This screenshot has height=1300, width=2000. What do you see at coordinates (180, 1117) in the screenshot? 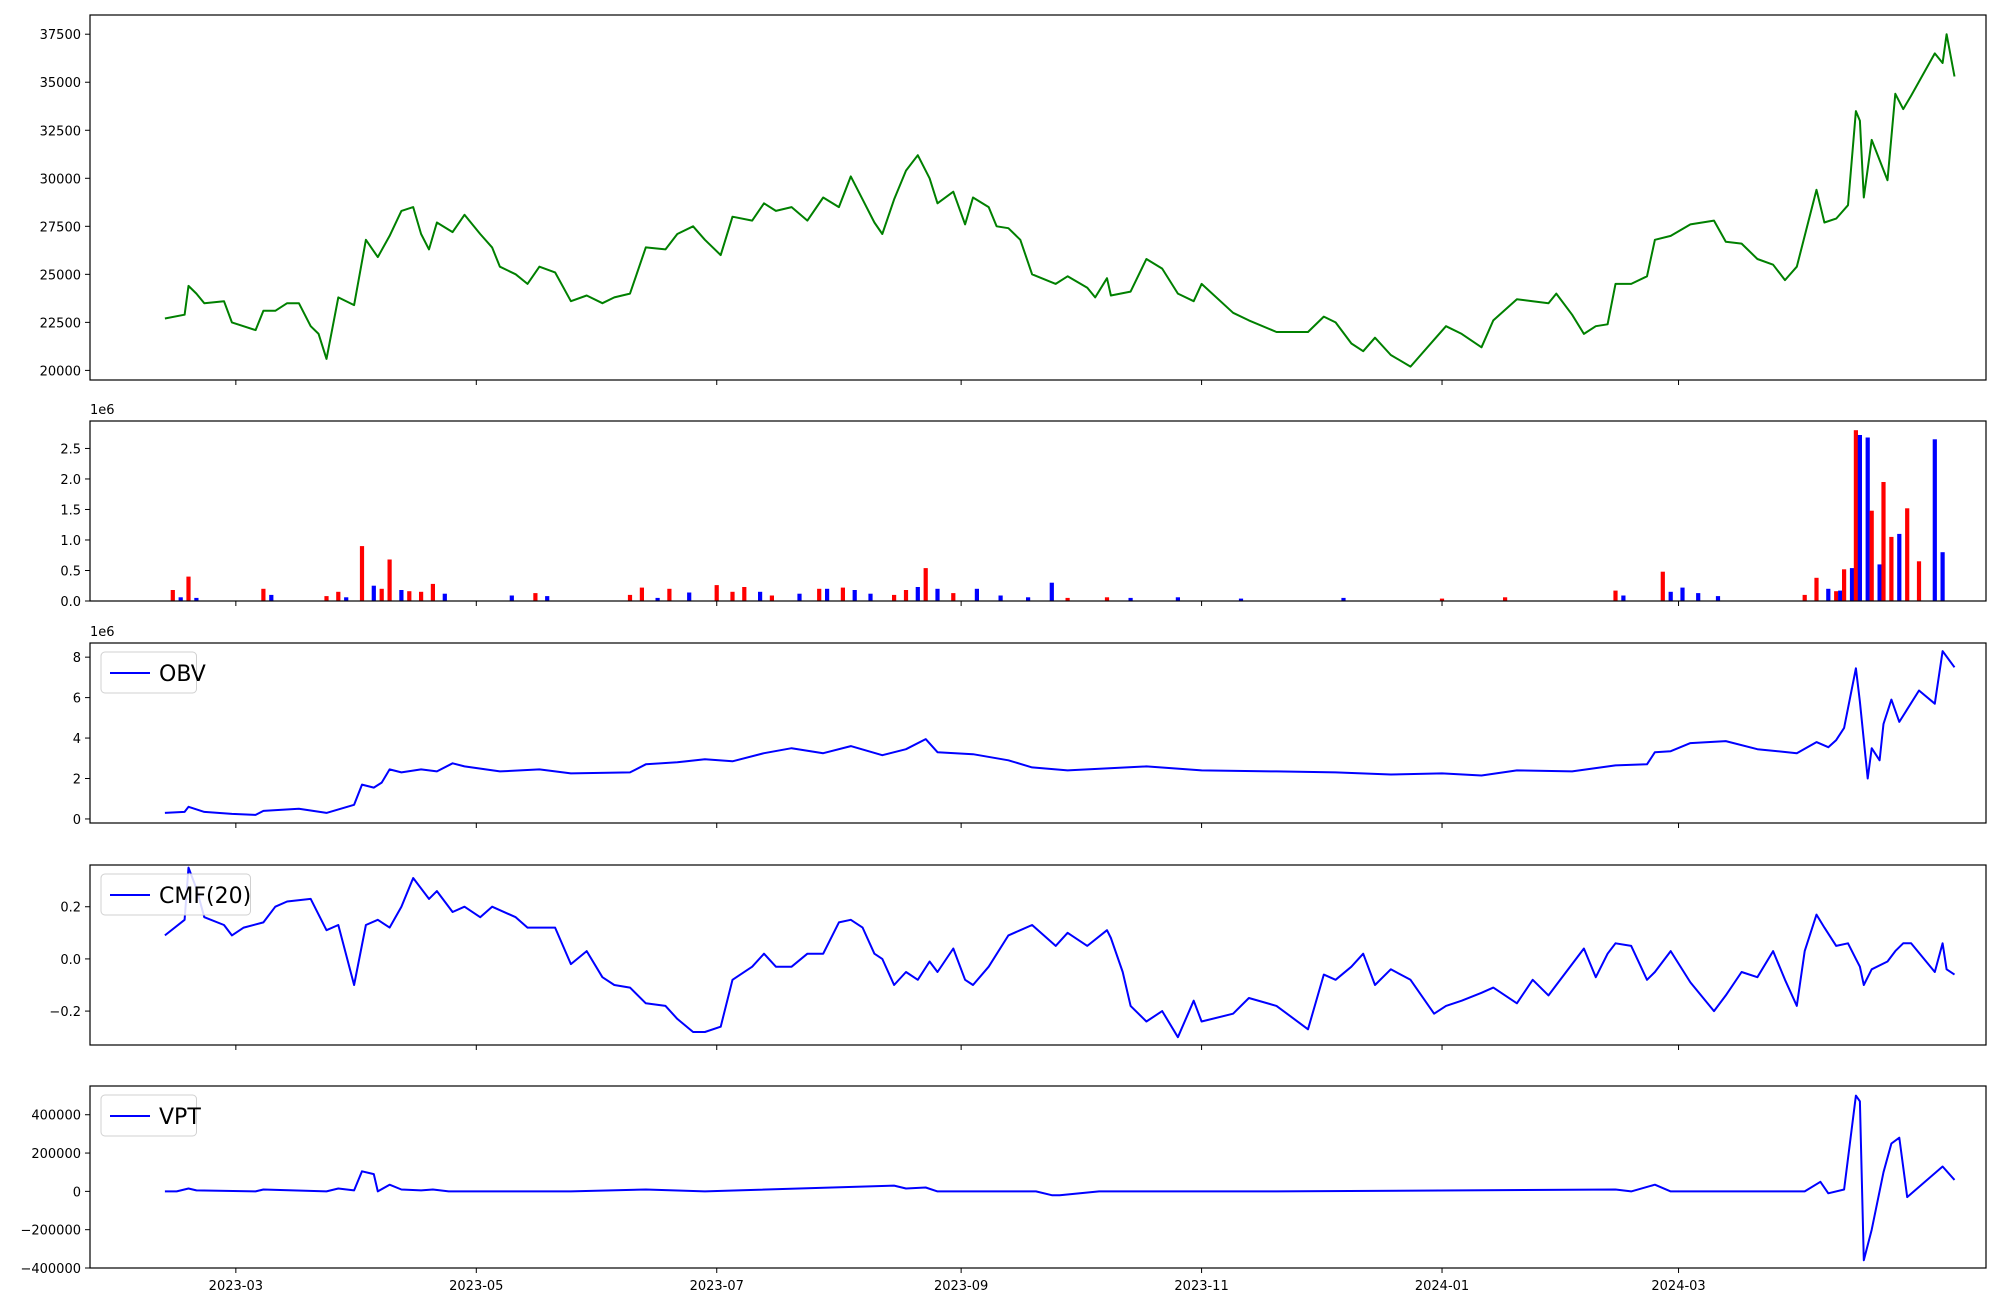
I see `legend-label: VPT` at bounding box center [180, 1117].